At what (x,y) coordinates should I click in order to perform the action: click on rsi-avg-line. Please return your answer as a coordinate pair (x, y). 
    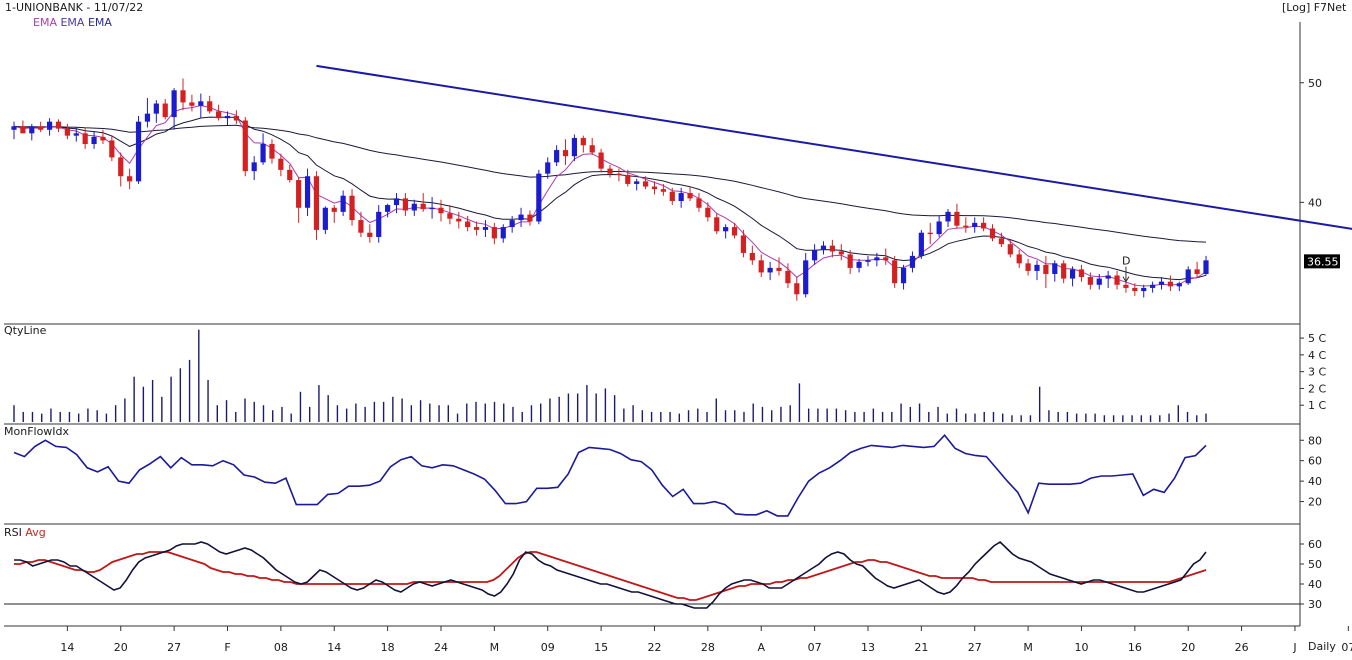
    Looking at the image, I should click on (610, 576).